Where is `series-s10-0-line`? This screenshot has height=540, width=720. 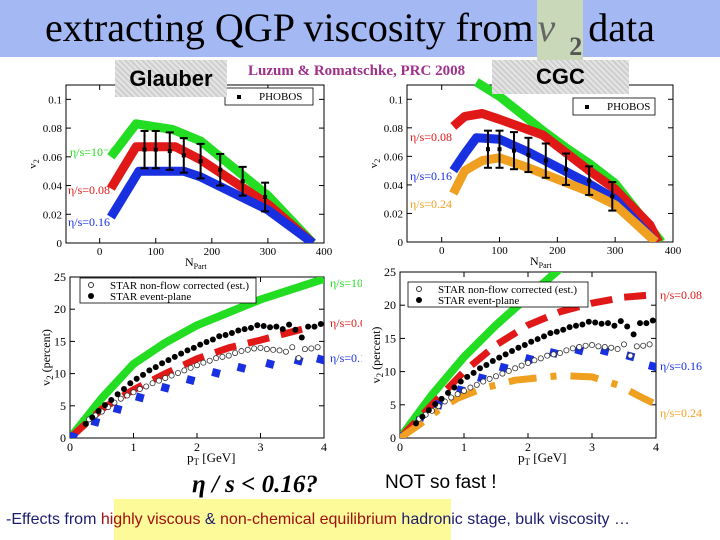 series-s10-0-line is located at coordinates (197, 357).